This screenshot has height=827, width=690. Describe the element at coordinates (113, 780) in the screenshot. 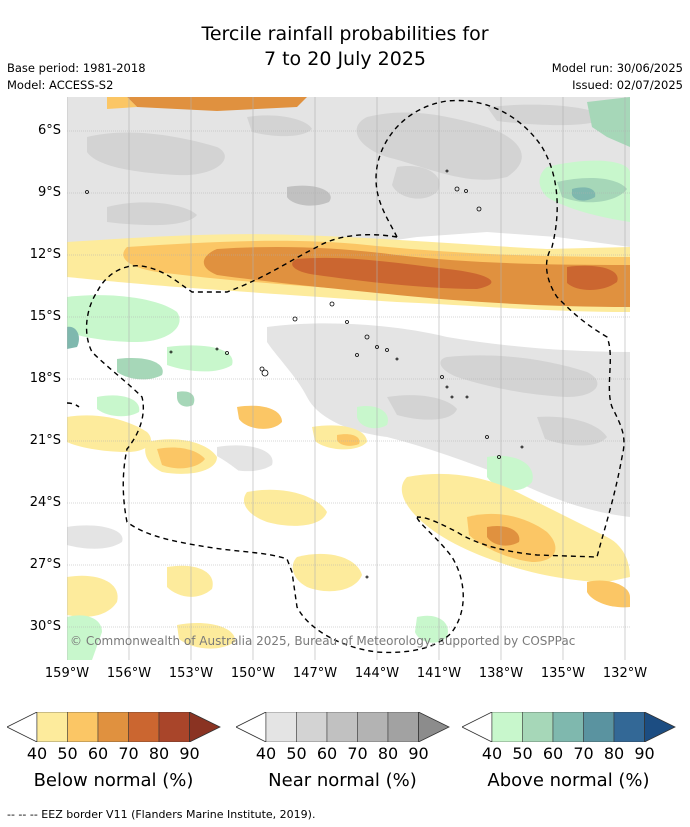

I see `below-title: Below normal (%)` at that location.